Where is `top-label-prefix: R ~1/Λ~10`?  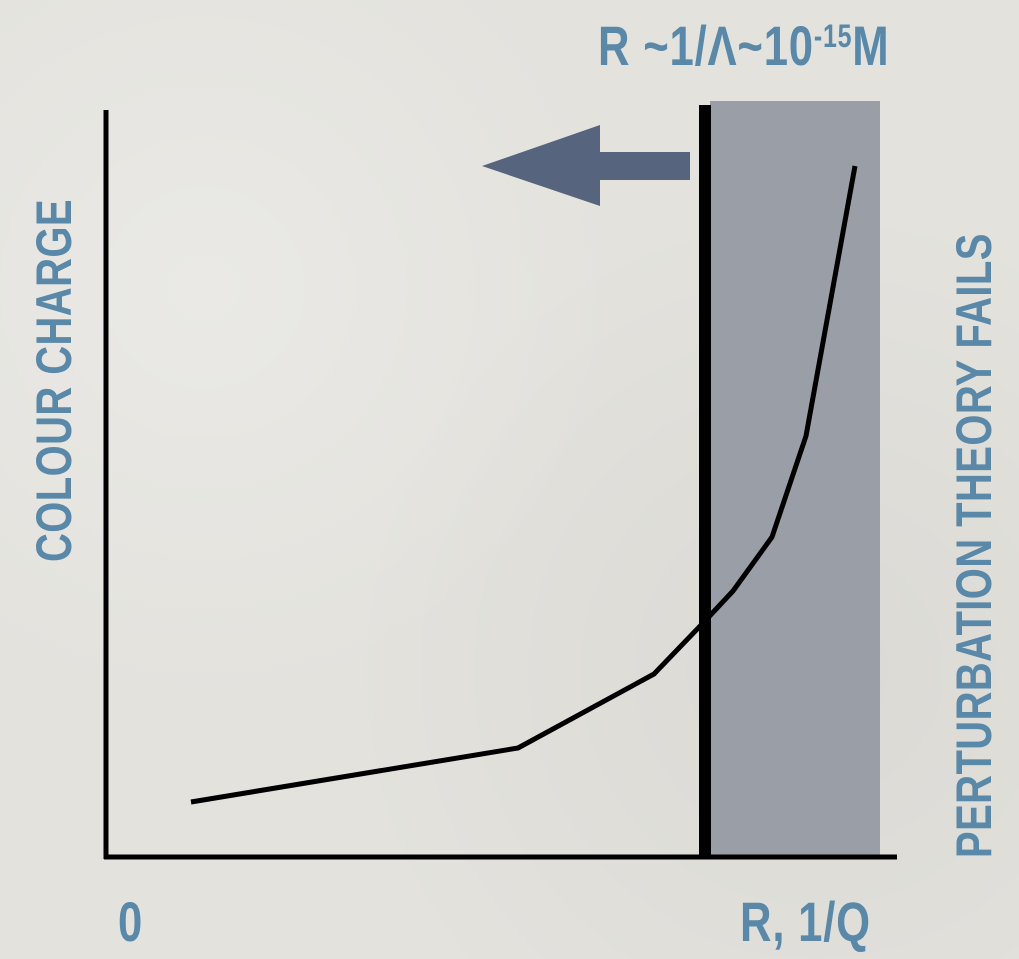 top-label-prefix: R ~1/Λ~10 is located at coordinates (706, 45).